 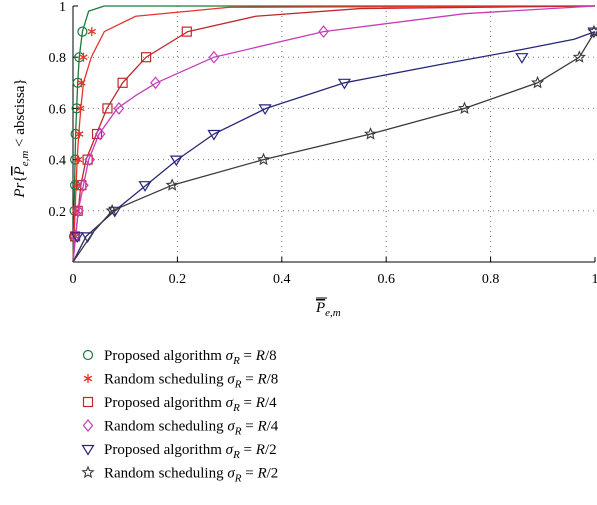 I want to click on legend-item-2: Random scheduling σR = R/8, so click(x=180, y=381).